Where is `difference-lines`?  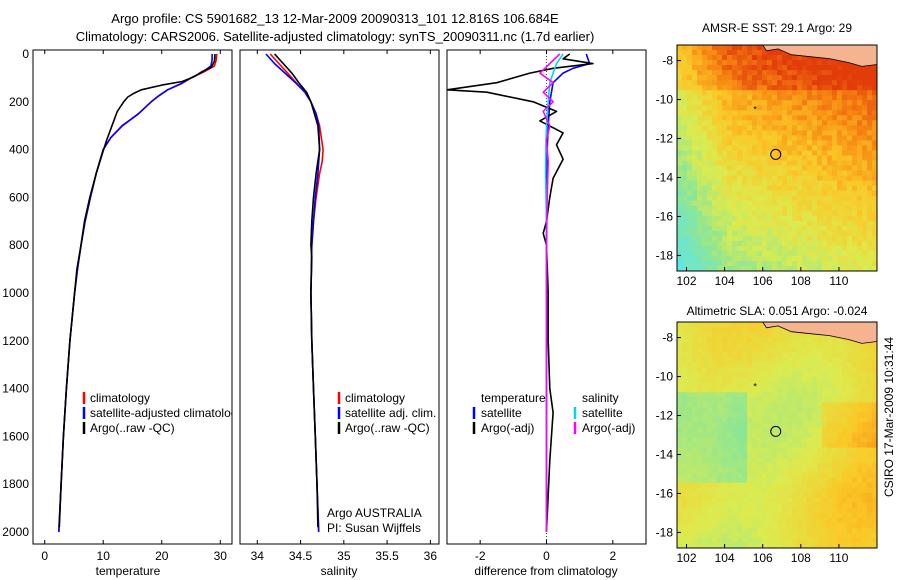 difference-lines is located at coordinates (520, 293).